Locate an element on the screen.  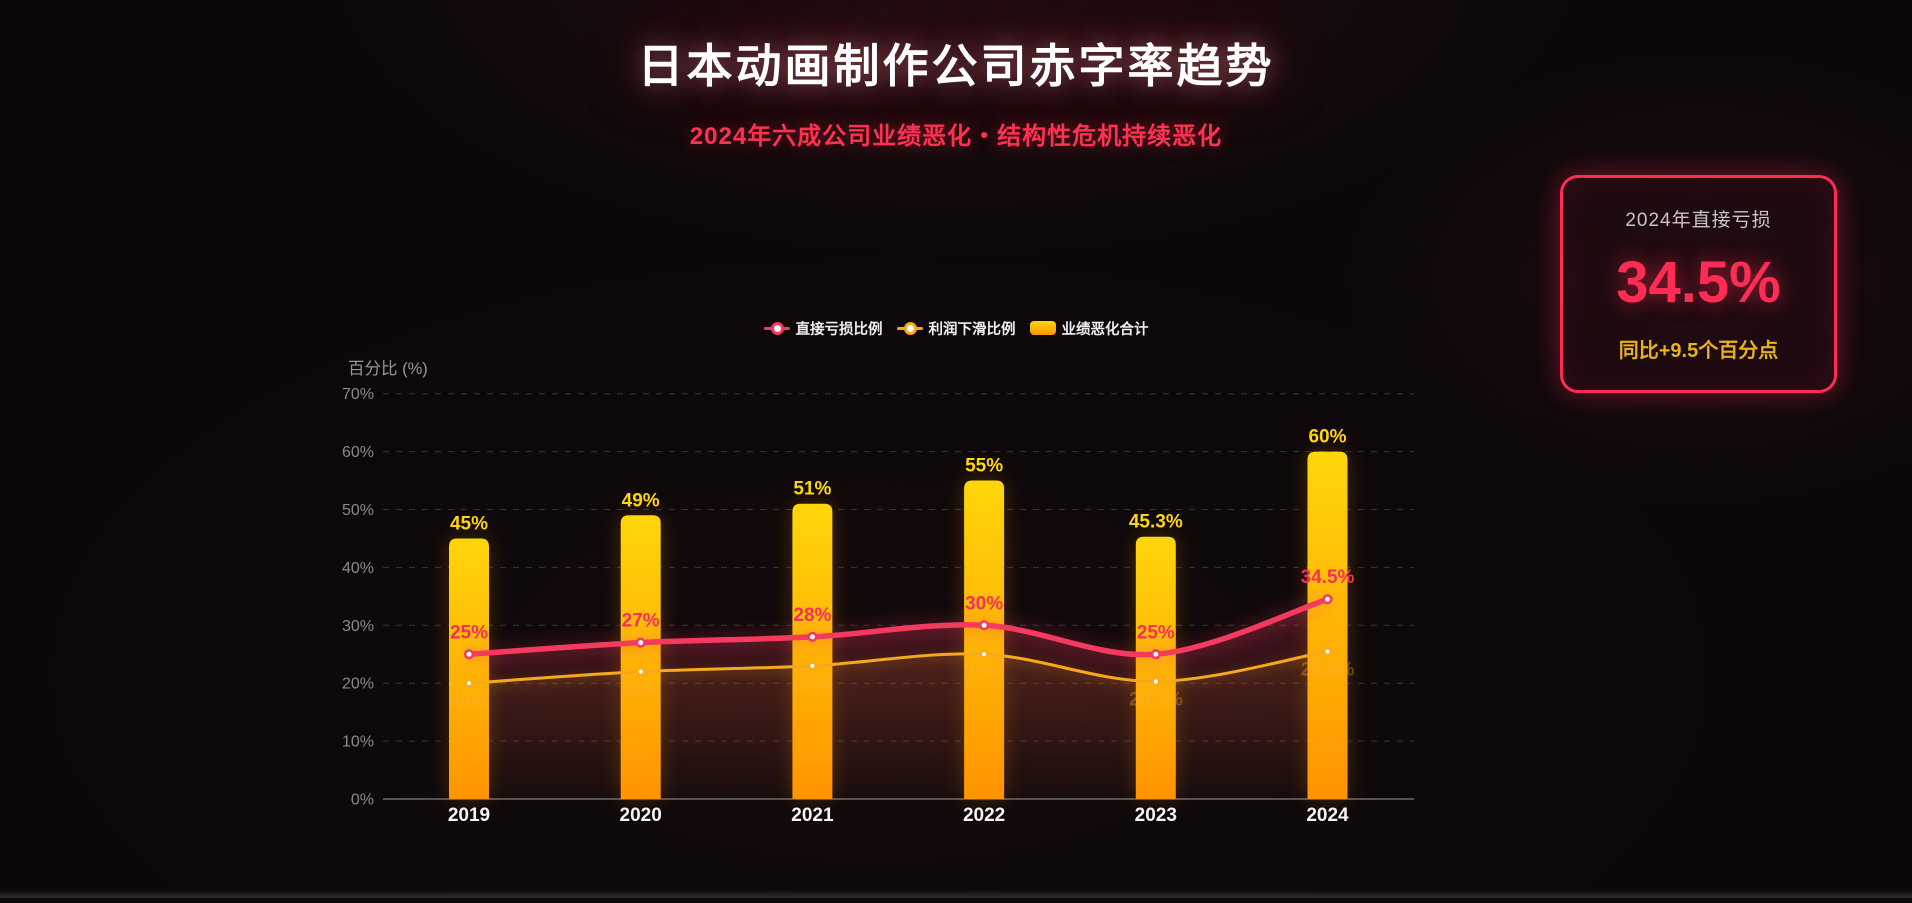
y-tick-label: 50% is located at coordinates (358, 510).